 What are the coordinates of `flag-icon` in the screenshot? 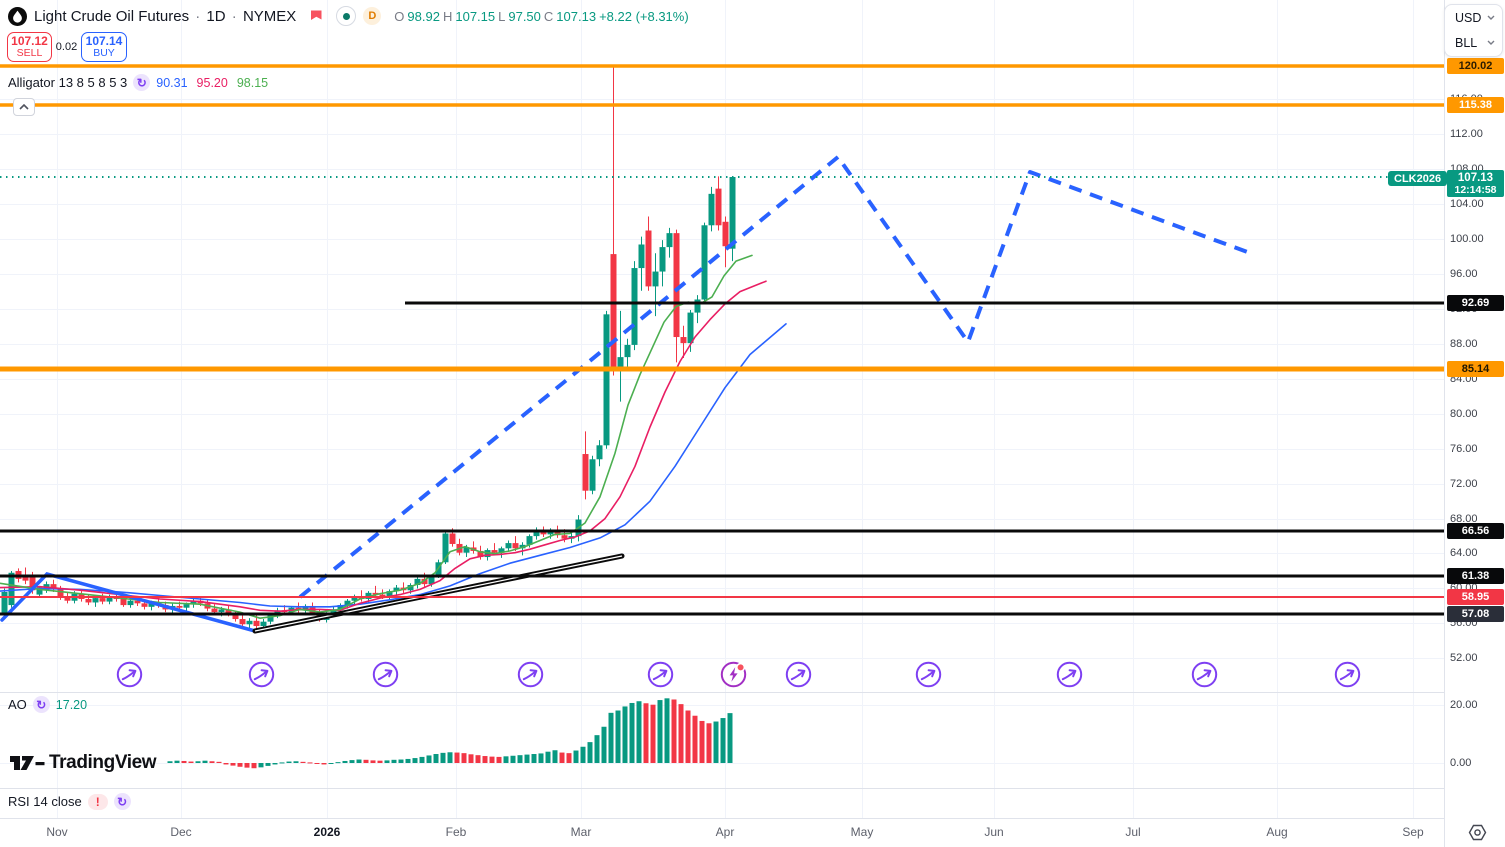 It's located at (316, 16).